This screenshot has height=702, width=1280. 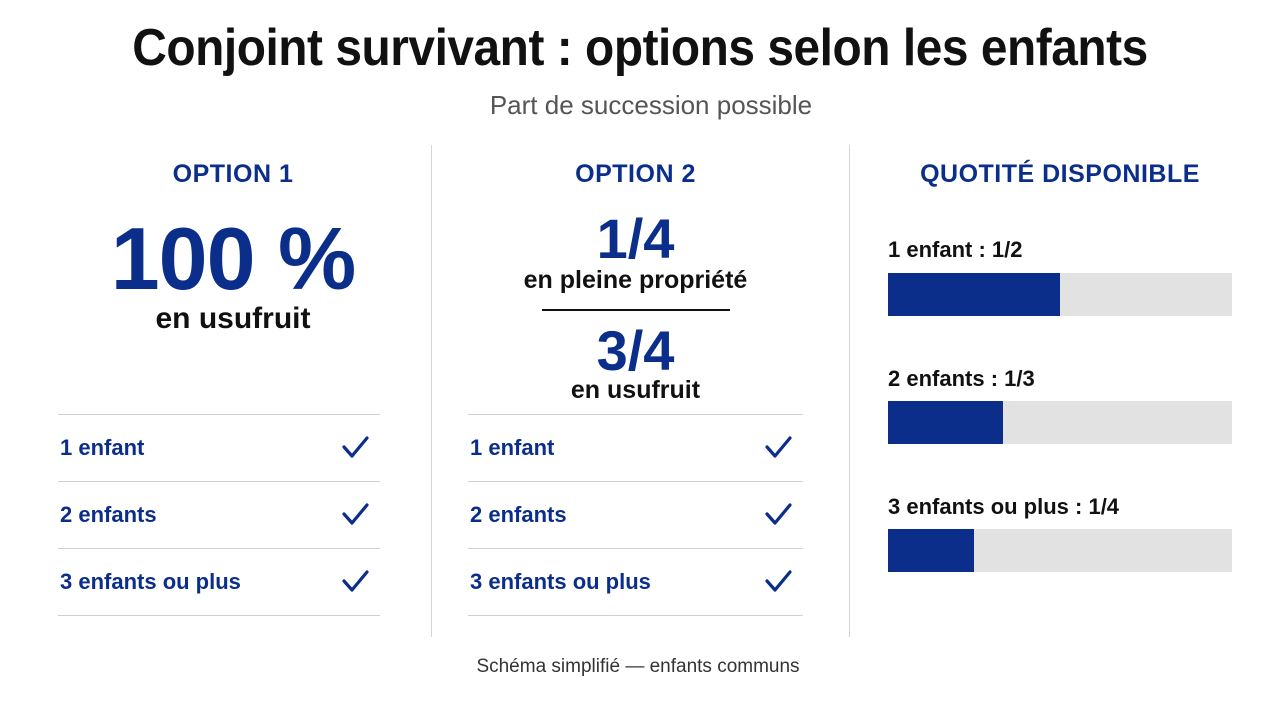 What do you see at coordinates (955, 249) in the screenshot?
I see `quotite-label-1: 1 enfant : 1/2` at bounding box center [955, 249].